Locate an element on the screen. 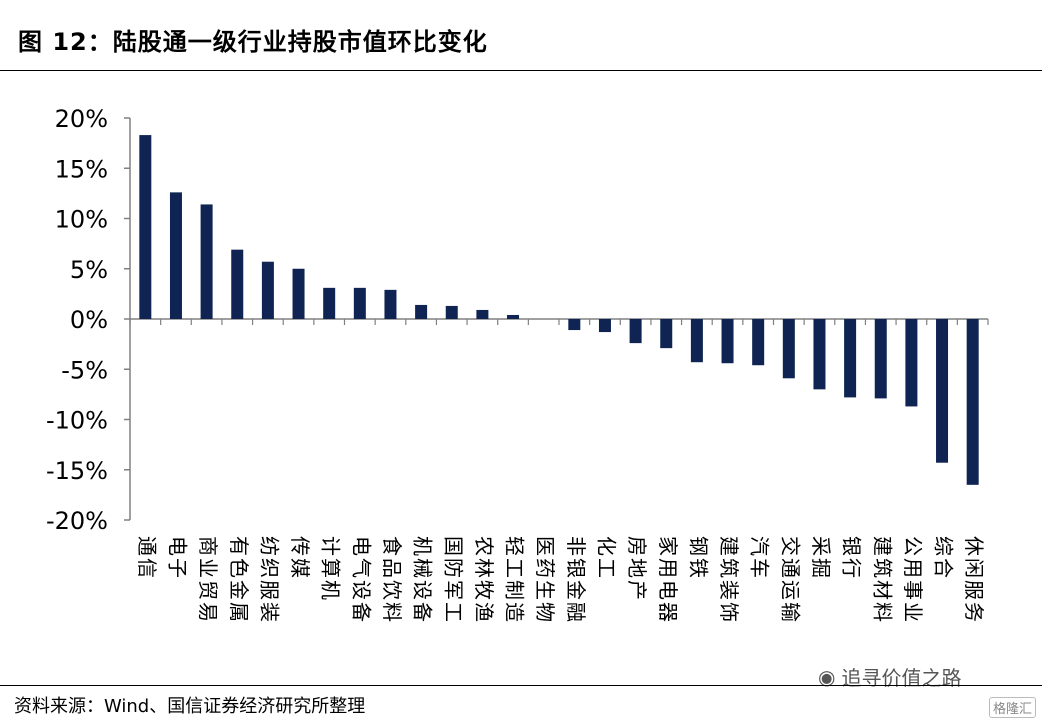  x-tick-label: 商业贸易 is located at coordinates (208, 580).